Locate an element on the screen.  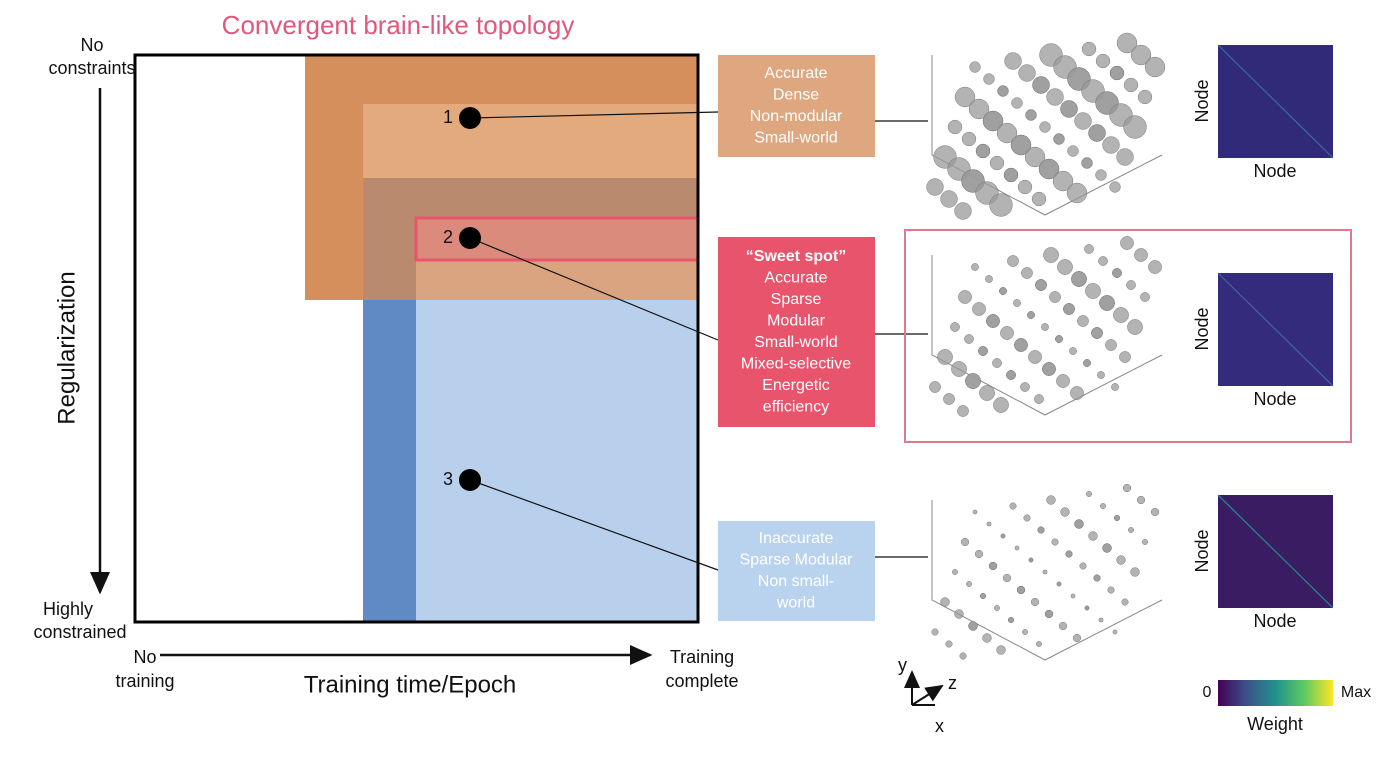
y-label: Regularization is located at coordinates (66, 347).